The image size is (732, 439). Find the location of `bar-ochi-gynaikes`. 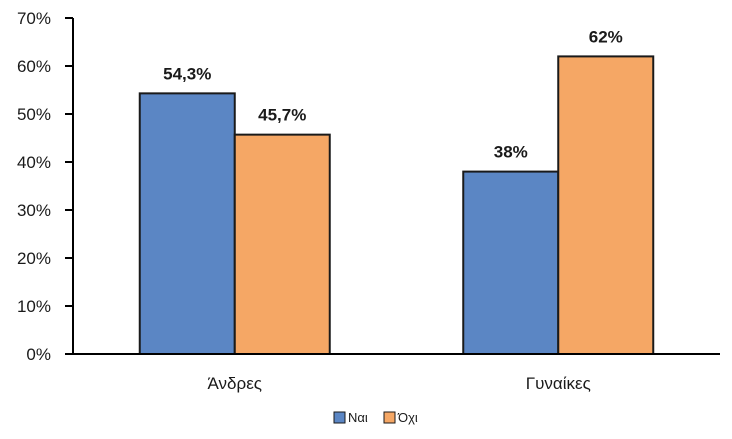

bar-ochi-gynaikes is located at coordinates (606, 205).